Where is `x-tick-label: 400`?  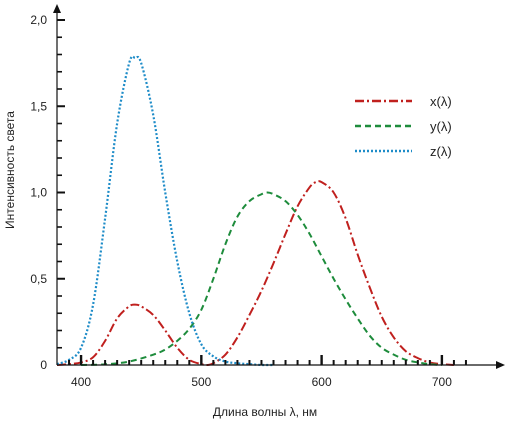
x-tick-label: 400 is located at coordinates (81, 382).